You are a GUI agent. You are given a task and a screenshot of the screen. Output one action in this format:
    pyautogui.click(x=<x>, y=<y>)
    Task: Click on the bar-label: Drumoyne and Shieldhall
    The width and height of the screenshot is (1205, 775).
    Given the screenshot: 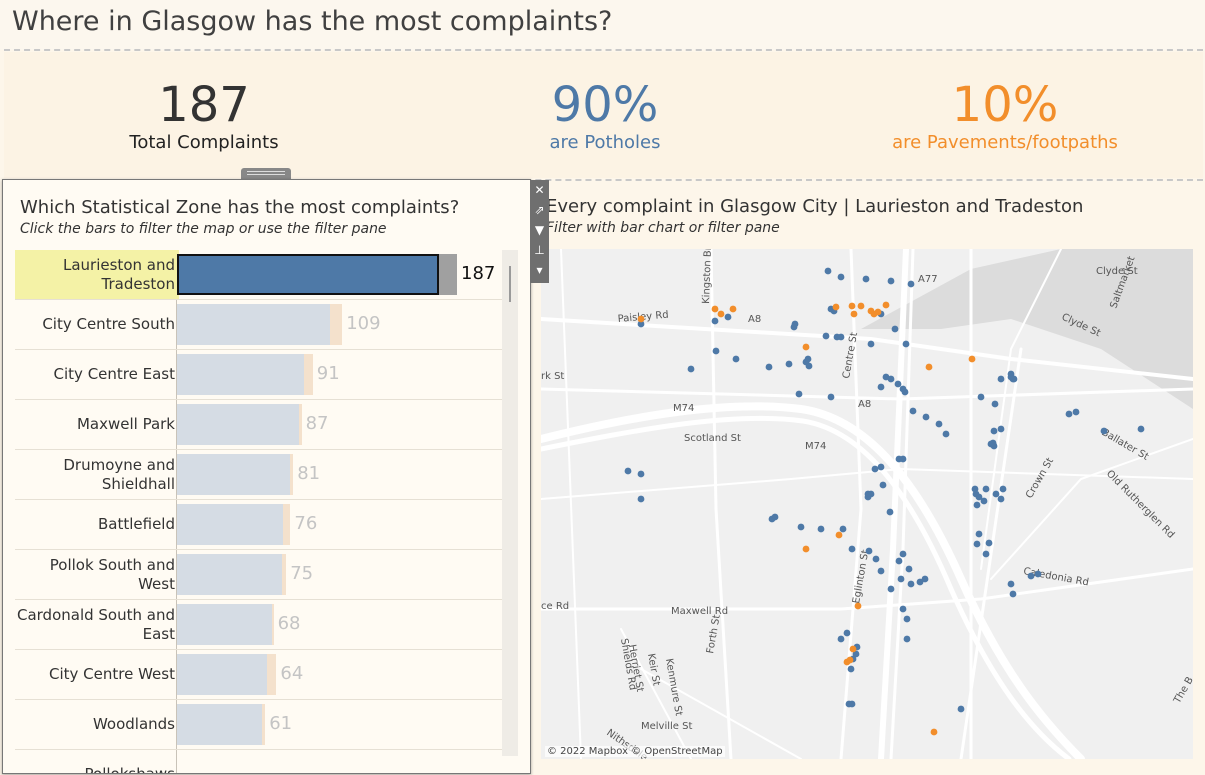 What is the action you would take?
    pyautogui.click(x=119, y=474)
    